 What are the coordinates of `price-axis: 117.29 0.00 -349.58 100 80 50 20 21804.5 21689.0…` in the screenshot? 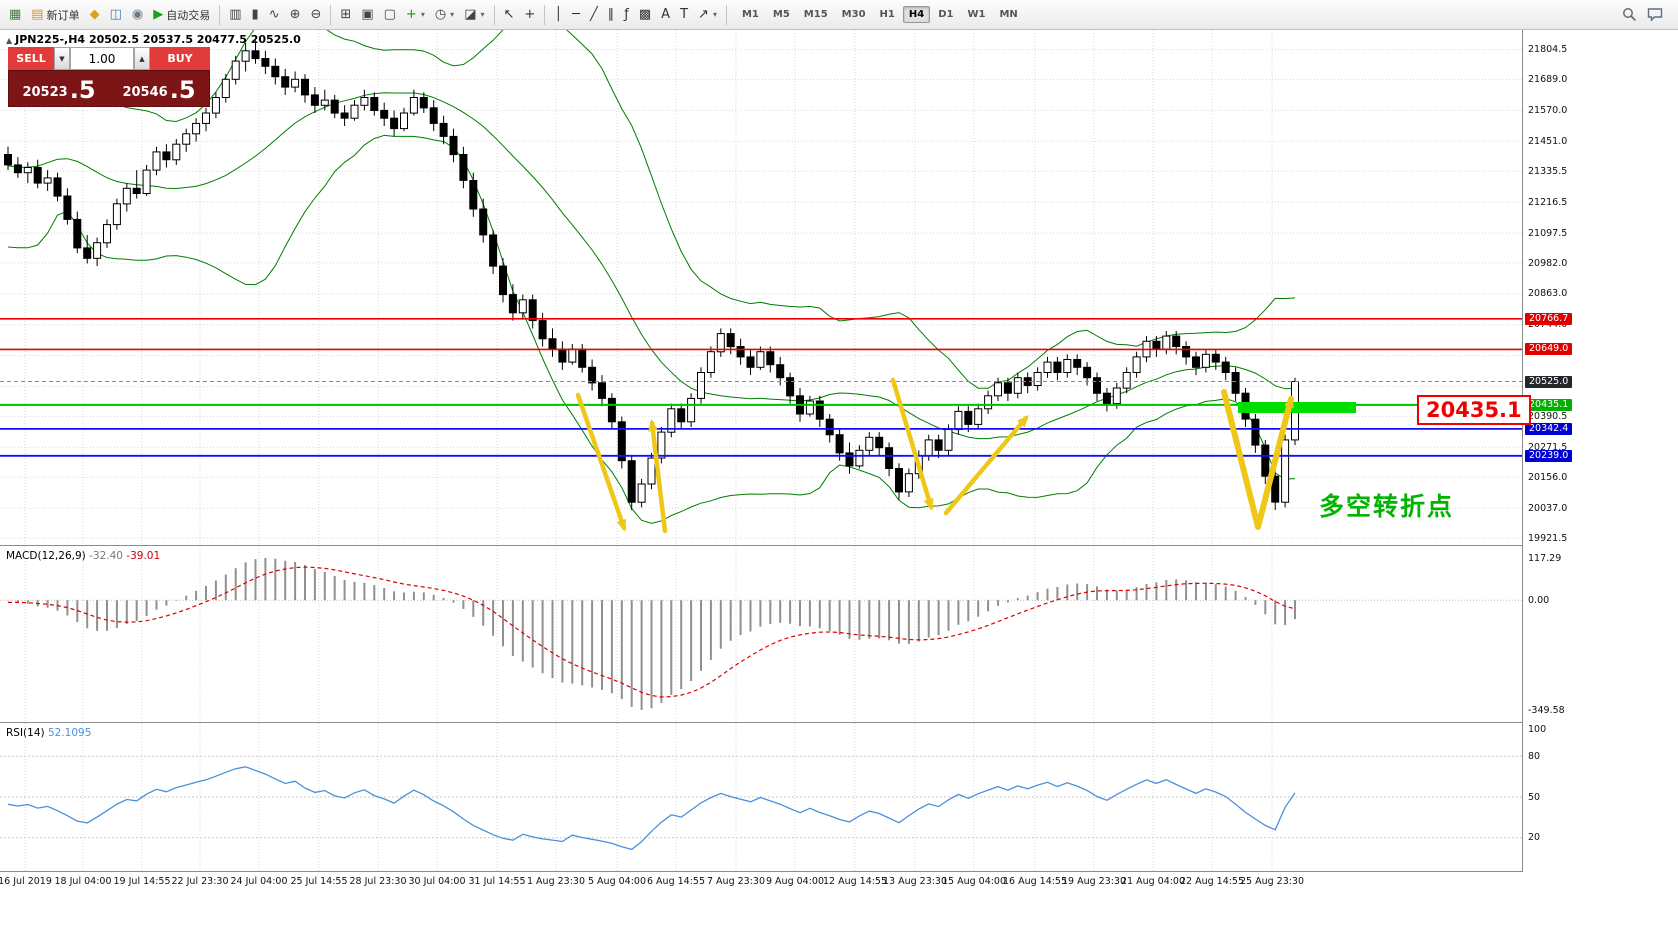 It's located at (1600, 461).